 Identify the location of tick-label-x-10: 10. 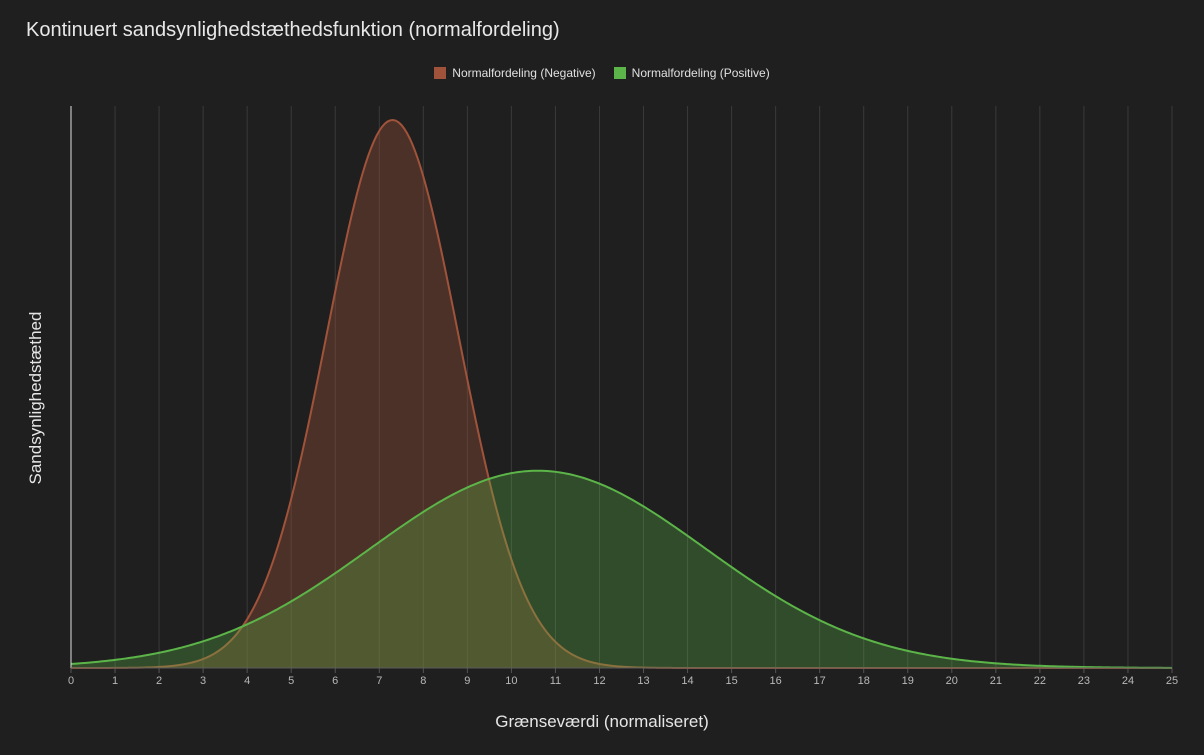
(511, 681).